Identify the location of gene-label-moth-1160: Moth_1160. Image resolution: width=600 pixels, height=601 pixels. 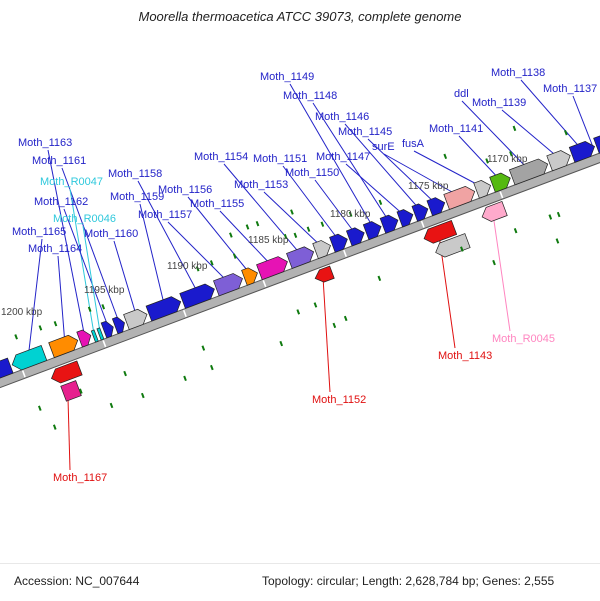
(111, 234).